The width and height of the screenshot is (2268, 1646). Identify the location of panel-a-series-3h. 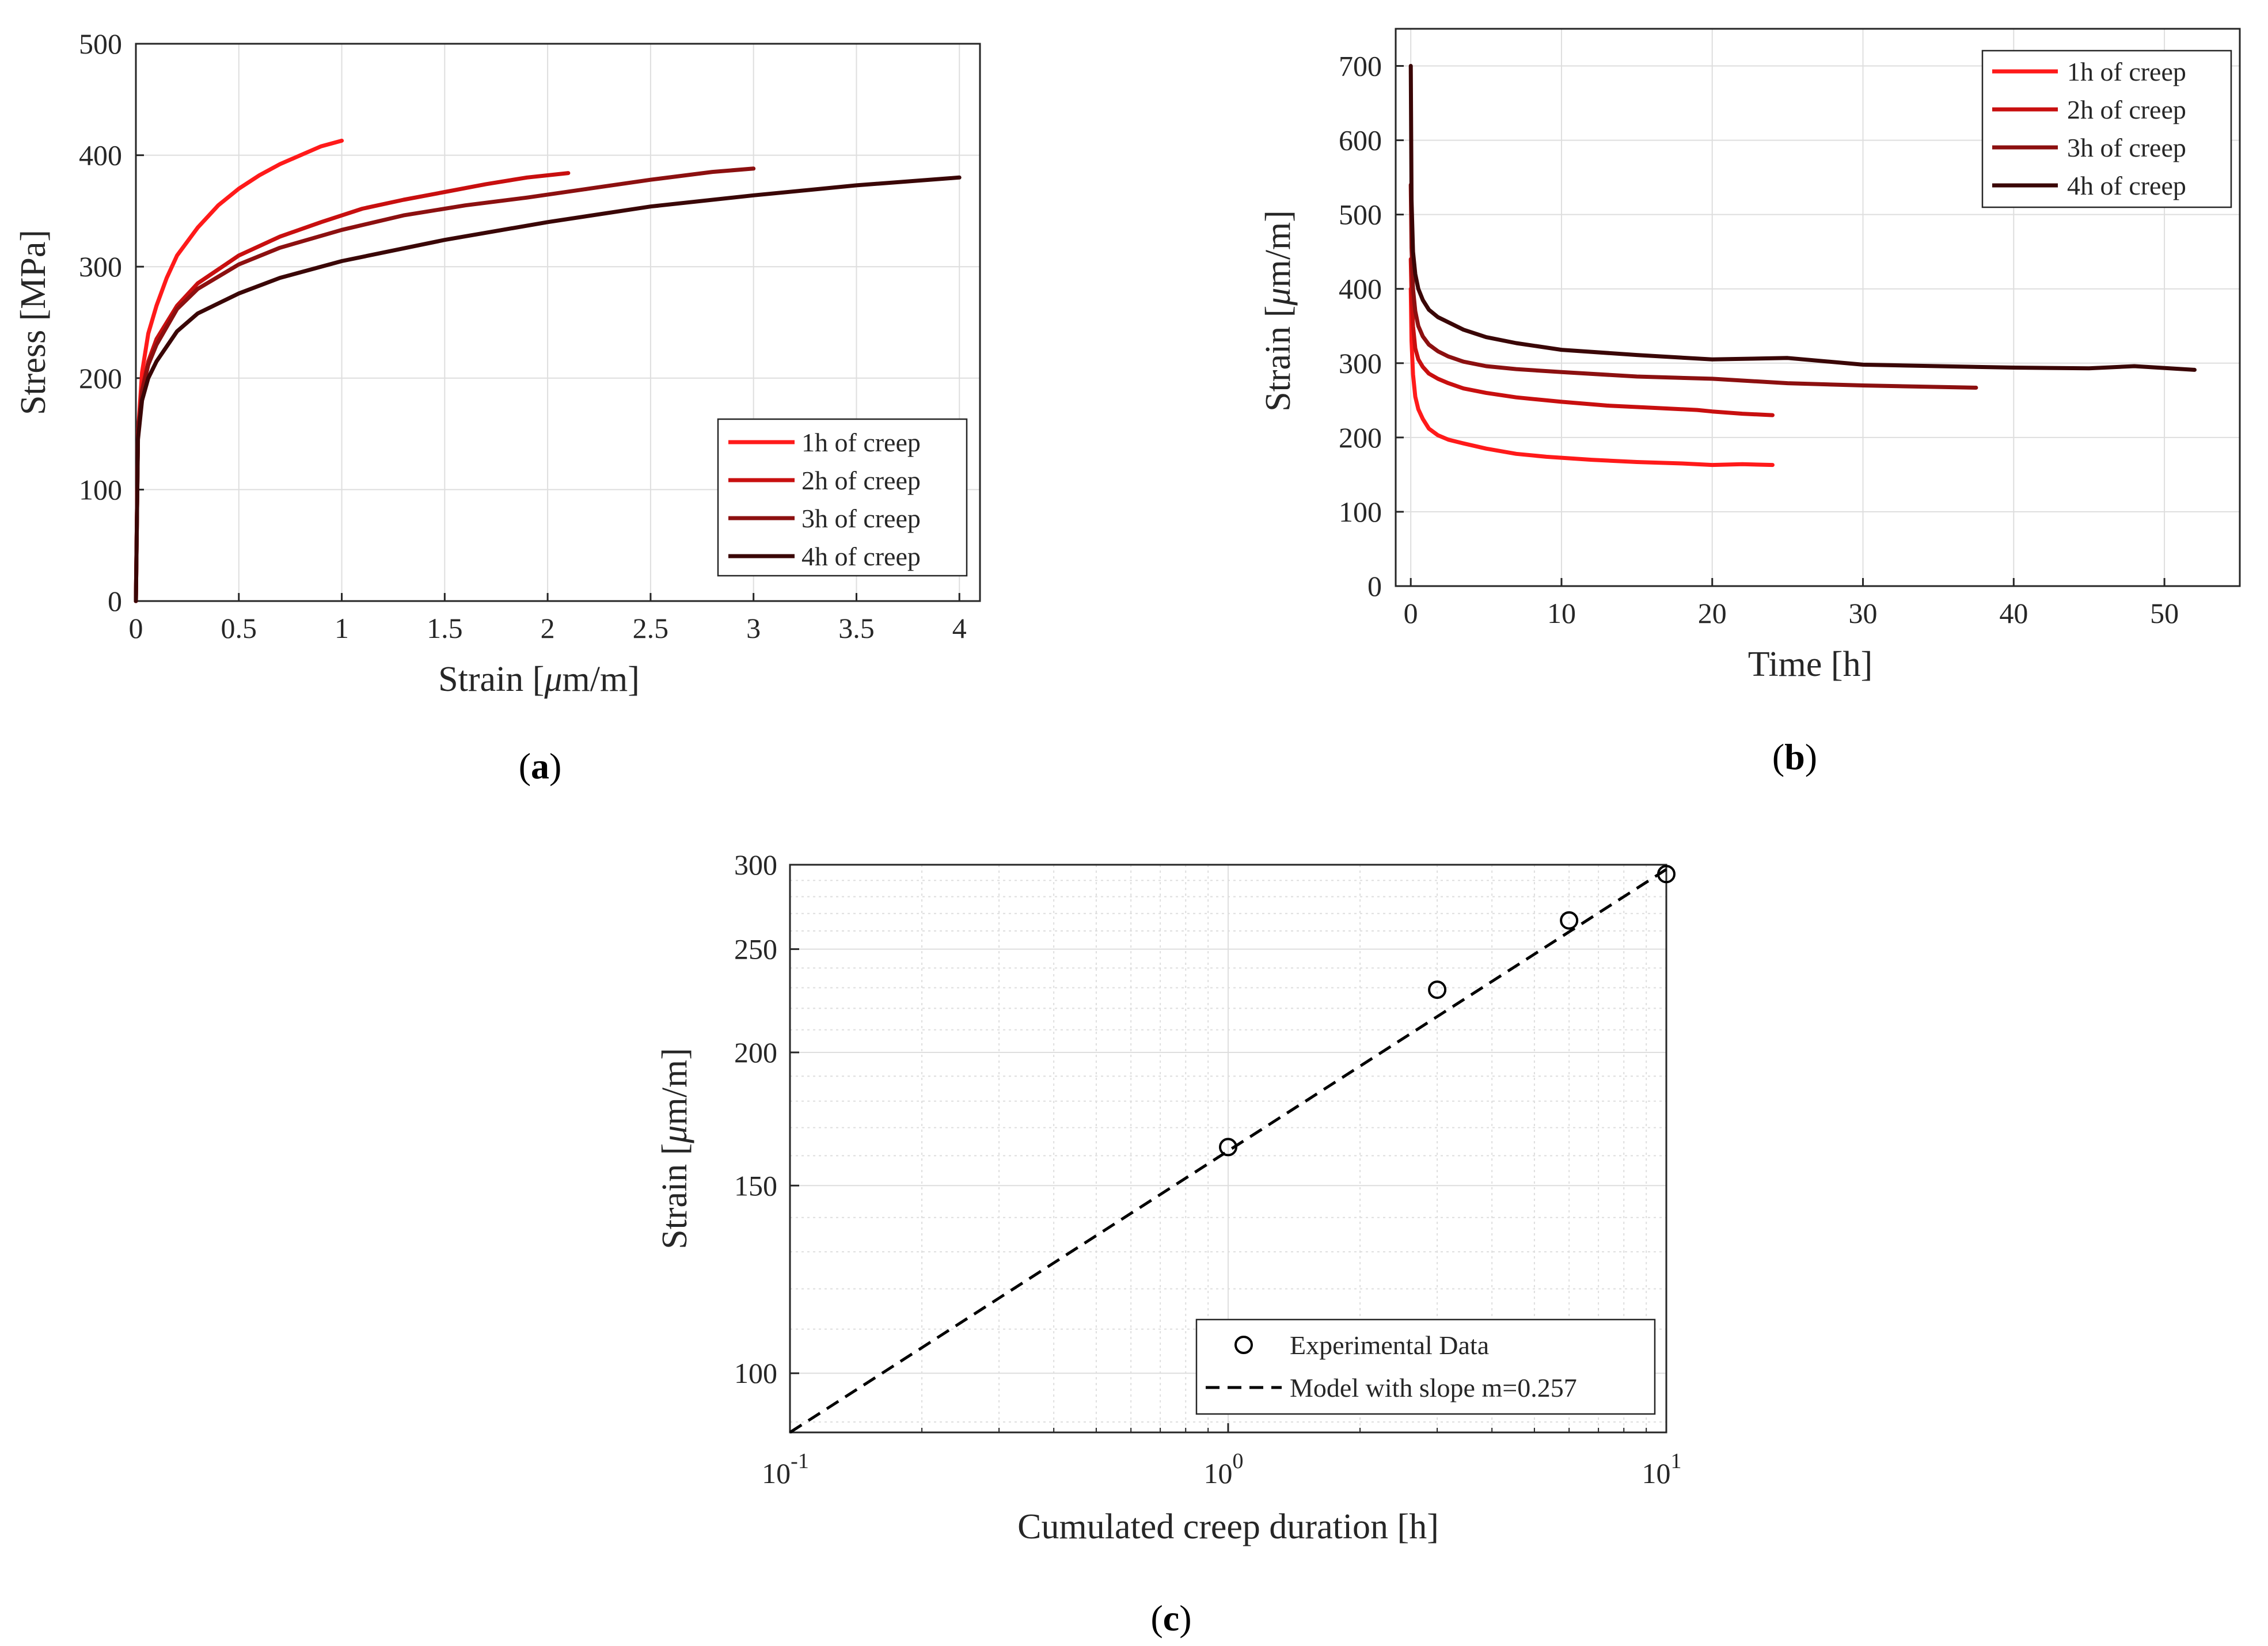
(445, 384).